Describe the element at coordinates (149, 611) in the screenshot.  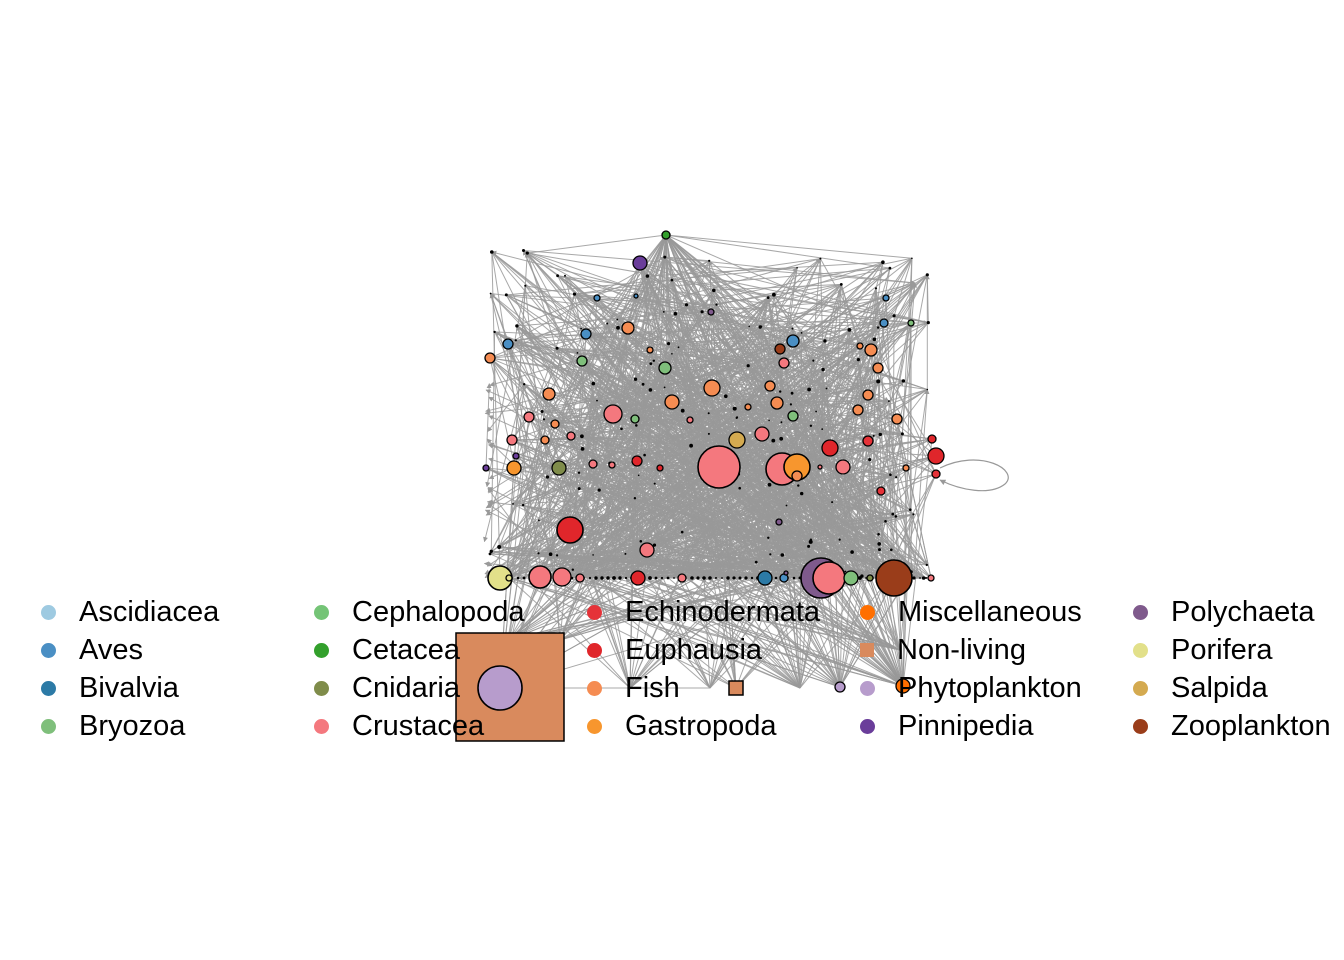
I see `legend-label: Ascidiacea` at that location.